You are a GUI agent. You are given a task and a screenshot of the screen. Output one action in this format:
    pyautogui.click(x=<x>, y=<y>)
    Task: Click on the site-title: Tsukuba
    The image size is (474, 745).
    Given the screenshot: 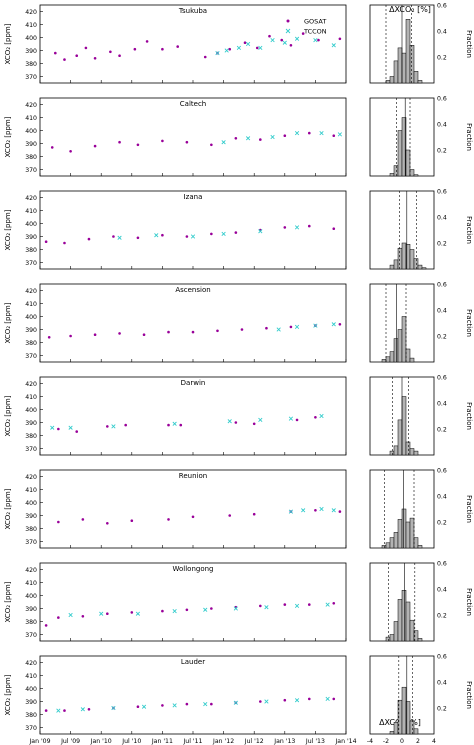 What is the action you would take?
    pyautogui.click(x=192, y=11)
    